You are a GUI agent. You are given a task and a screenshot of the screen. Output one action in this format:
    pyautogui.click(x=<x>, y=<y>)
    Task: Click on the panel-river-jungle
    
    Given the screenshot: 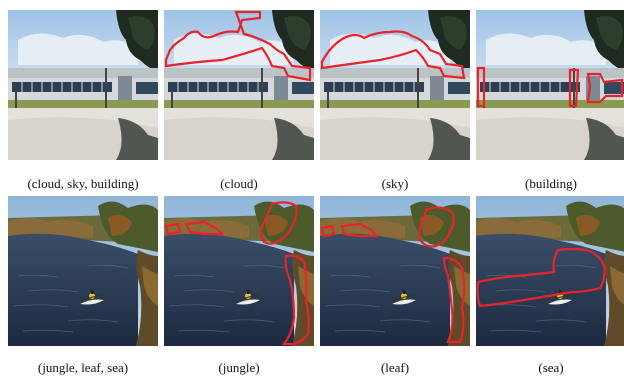 What is the action you would take?
    pyautogui.click(x=239, y=271)
    